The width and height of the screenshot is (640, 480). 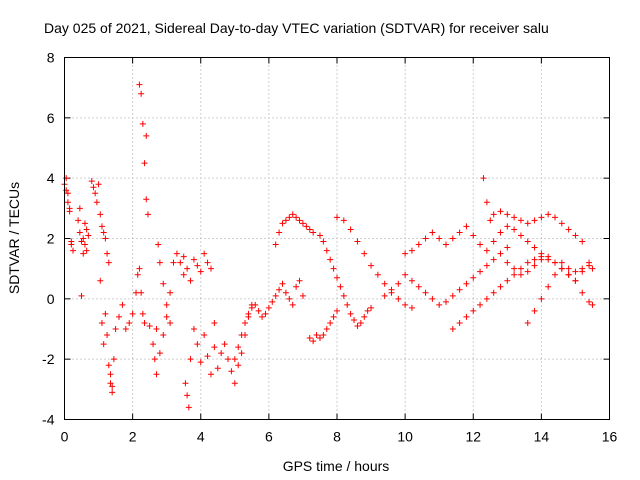 I want to click on x-tick-label: 10, so click(x=405, y=437).